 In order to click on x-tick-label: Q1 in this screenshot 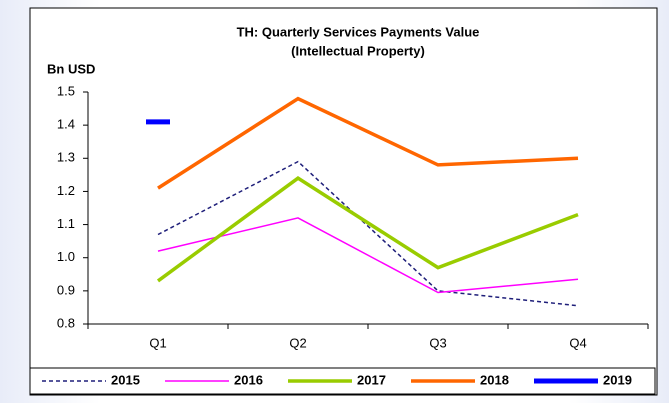, I will do `click(157, 342)`.